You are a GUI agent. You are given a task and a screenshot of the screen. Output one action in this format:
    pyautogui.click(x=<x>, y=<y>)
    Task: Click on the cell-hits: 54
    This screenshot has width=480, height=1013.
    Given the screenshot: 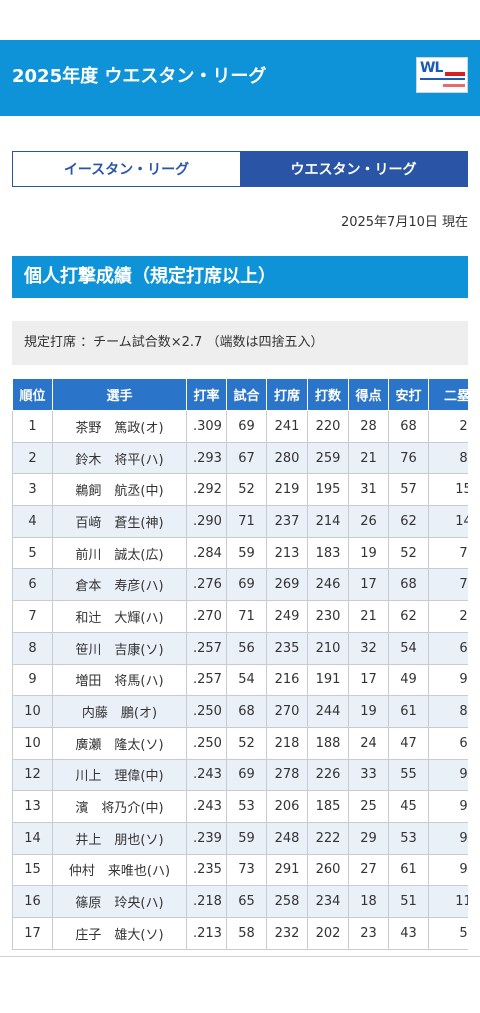 What is the action you would take?
    pyautogui.click(x=408, y=648)
    